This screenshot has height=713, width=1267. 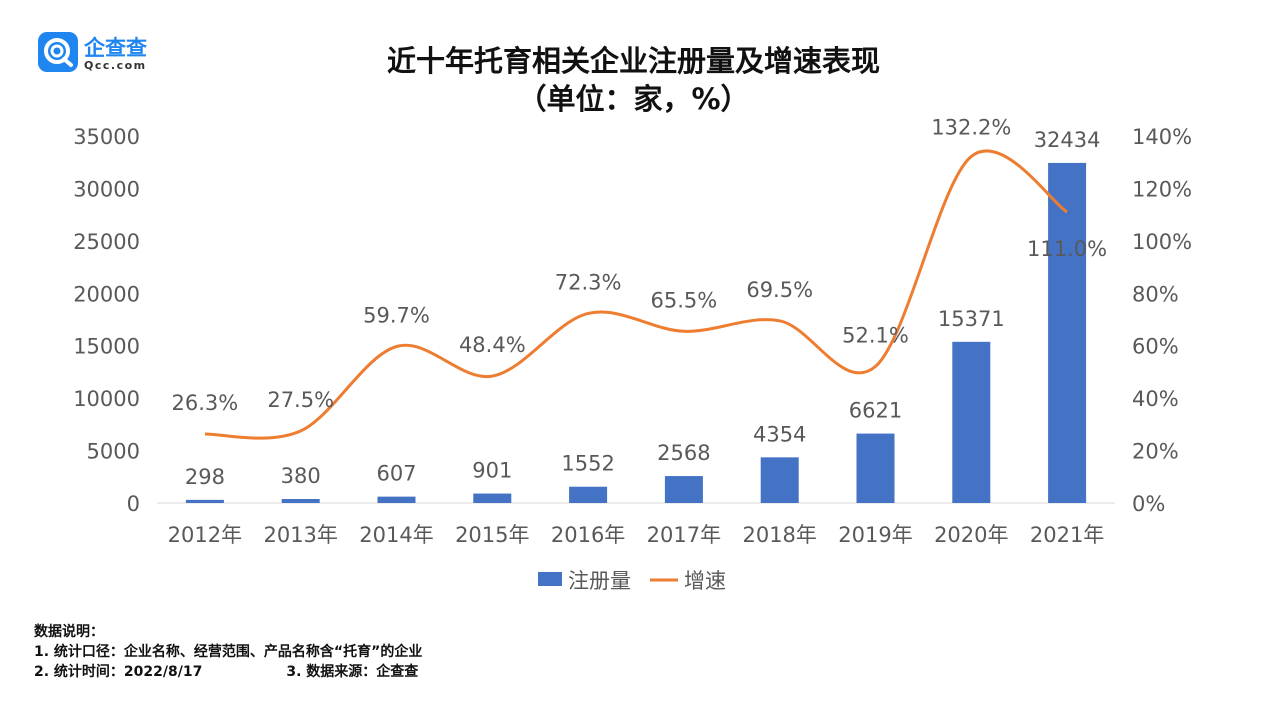 I want to click on chart-title: 近十年托育相关企业注册量及增速表现, so click(x=633, y=61).